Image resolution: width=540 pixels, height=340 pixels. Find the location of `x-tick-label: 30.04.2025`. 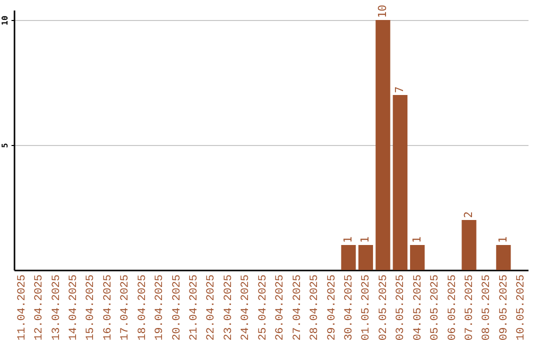

x-tick-label: 30.04.2025 is located at coordinates (349, 307).